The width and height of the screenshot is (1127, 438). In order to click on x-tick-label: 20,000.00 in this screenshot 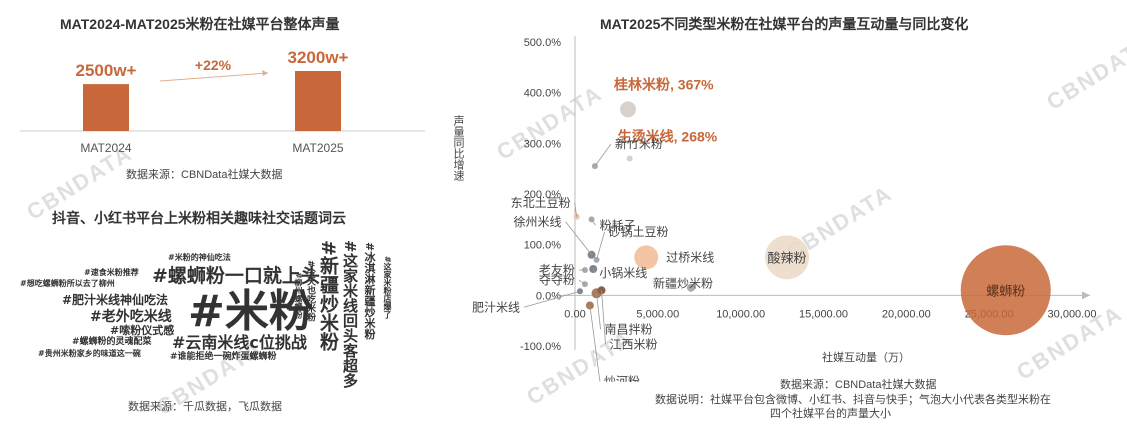, I will do `click(906, 314)`.